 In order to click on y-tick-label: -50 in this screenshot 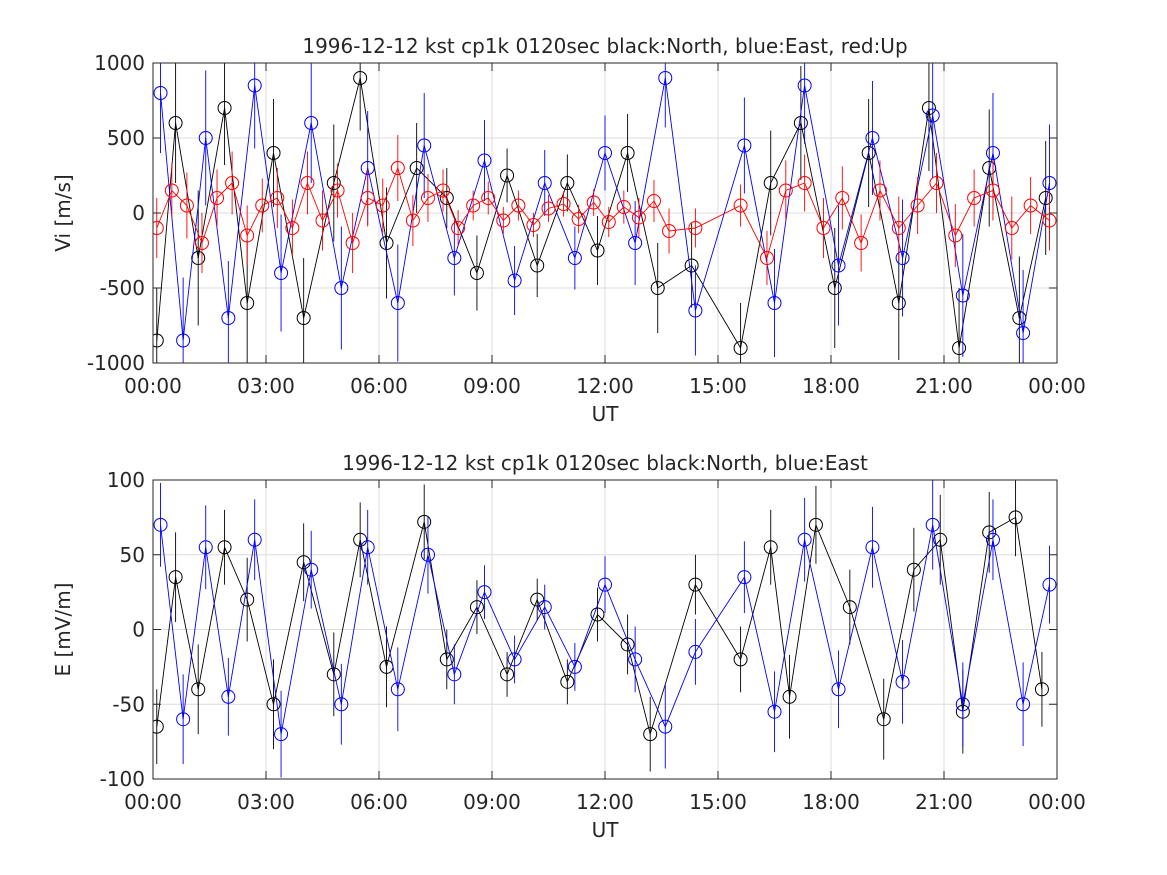, I will do `click(128, 704)`.